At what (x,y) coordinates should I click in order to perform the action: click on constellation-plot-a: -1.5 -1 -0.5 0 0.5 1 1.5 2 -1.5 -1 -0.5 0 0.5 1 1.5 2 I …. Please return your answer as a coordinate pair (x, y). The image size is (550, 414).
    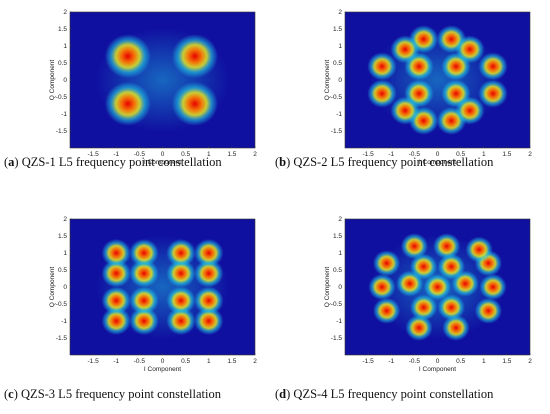
    Looking at the image, I should click on (153, 87).